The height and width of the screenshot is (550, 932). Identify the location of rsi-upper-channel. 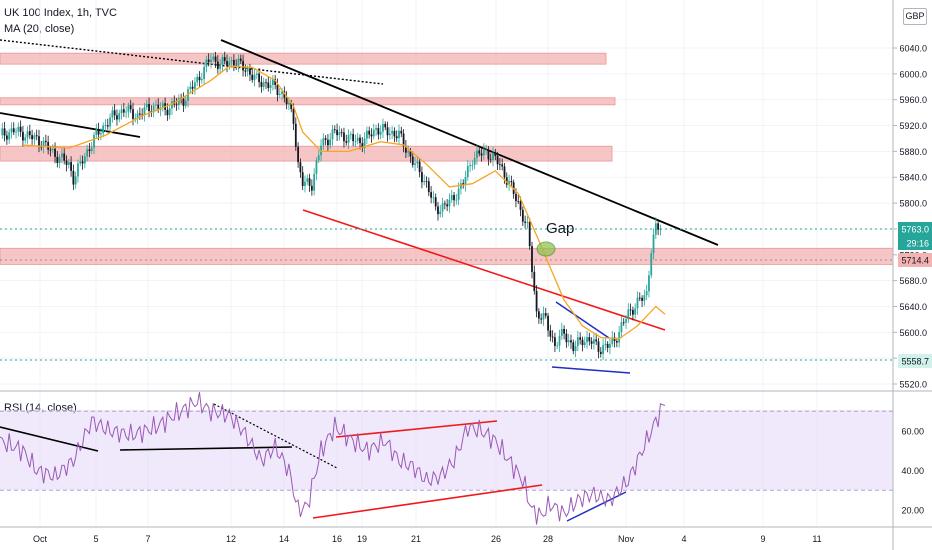
(416, 429).